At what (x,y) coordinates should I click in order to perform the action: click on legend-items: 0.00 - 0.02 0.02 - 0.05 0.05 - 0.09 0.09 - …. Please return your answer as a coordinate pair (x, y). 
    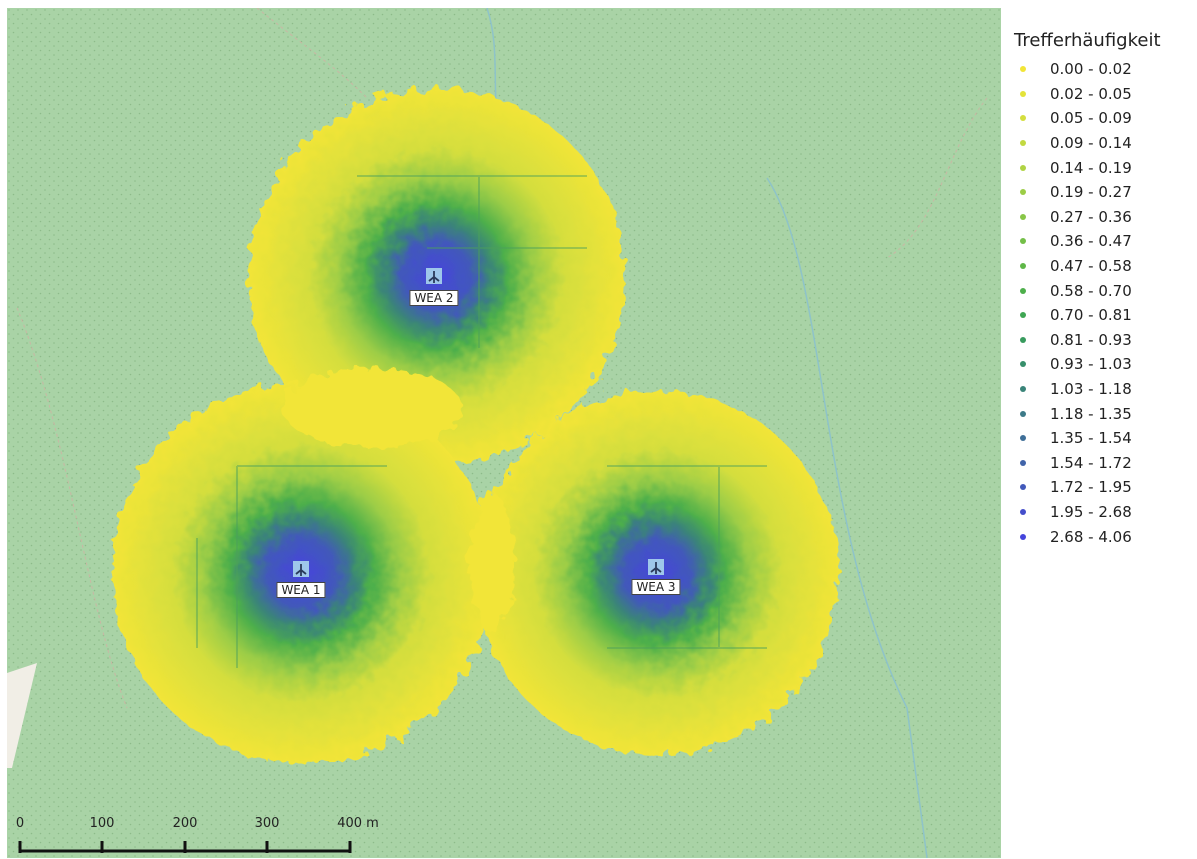
    Looking at the image, I should click on (1104, 303).